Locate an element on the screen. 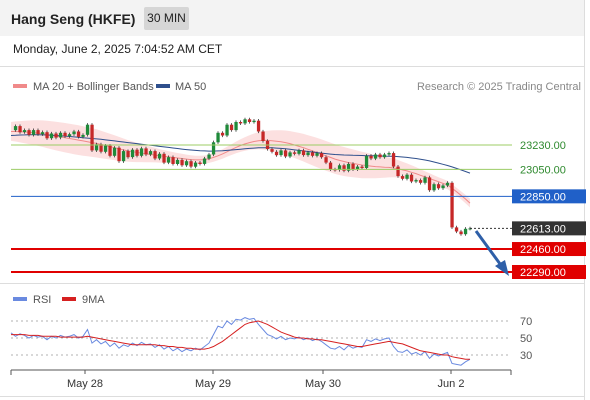  rsi-ma-legend-label: 9MA is located at coordinates (93, 300).